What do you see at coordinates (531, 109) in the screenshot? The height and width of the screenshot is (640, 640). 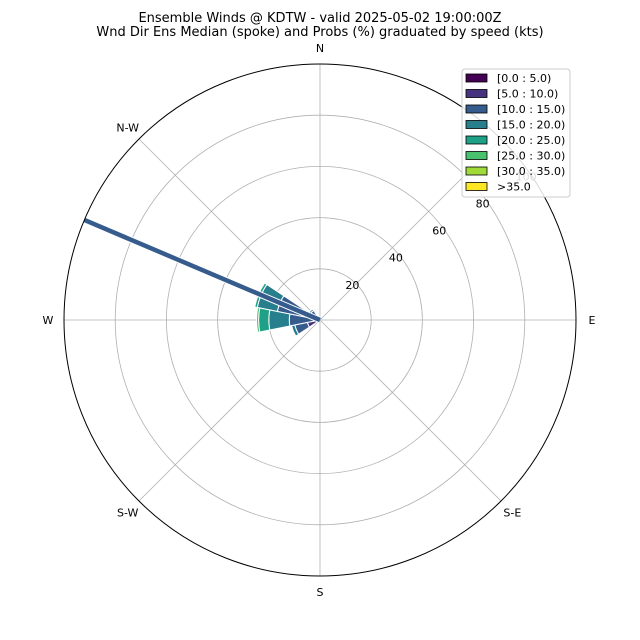 I see `legend-label-2: [10.0 : 15.0)` at bounding box center [531, 109].